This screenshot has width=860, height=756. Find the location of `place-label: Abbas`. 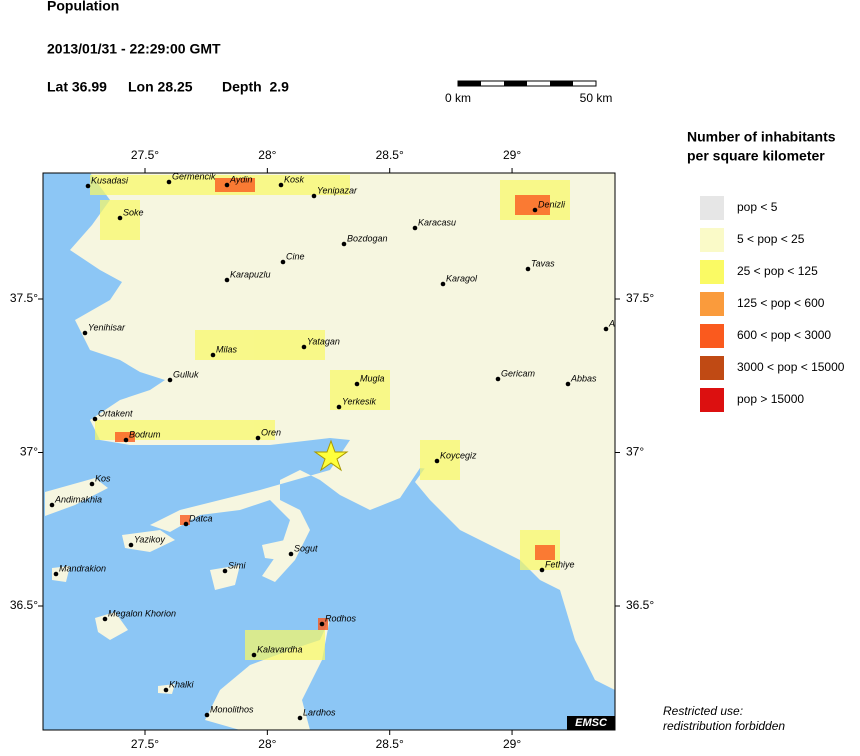

place-label: Abbas is located at coordinates (583, 378).